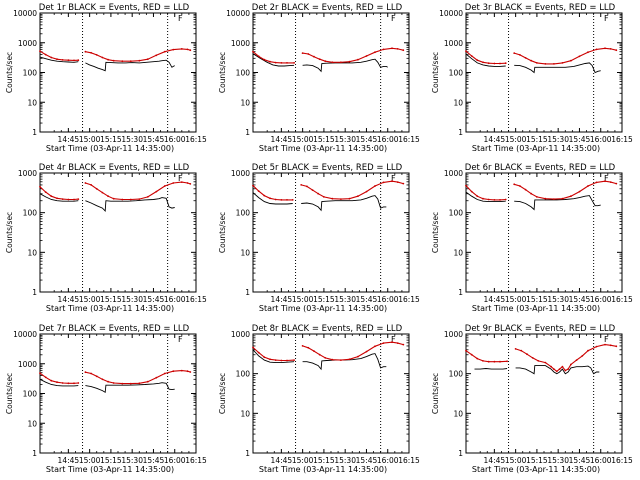  I want to click on chart-title: Det 1r BLACK = Events, RED = LLD, so click(114, 8).